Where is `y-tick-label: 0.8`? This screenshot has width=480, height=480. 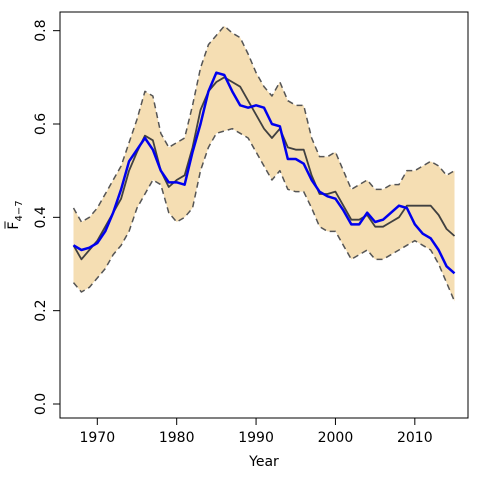
y-tick-label: 0.8 is located at coordinates (41, 31).